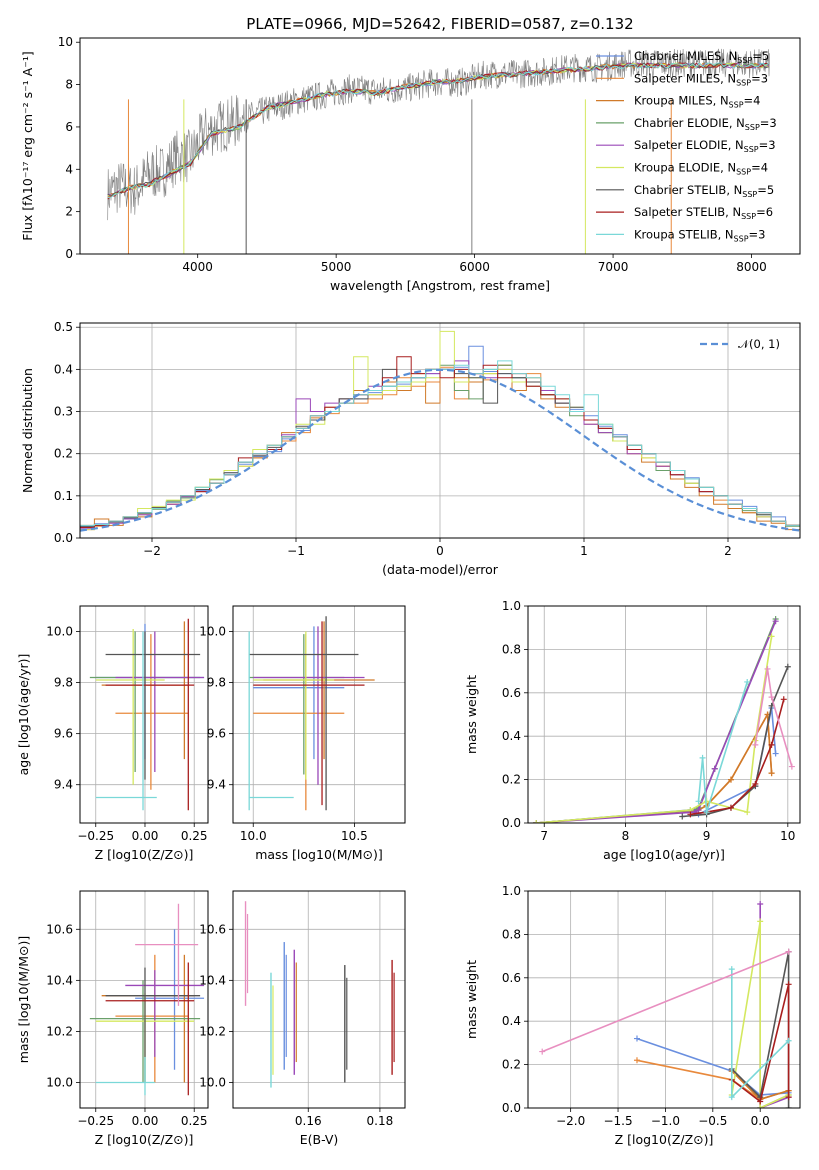 The image size is (819, 1170). What do you see at coordinates (145, 1121) in the screenshot?
I see `x-tick-label: 0.00` at bounding box center [145, 1121].